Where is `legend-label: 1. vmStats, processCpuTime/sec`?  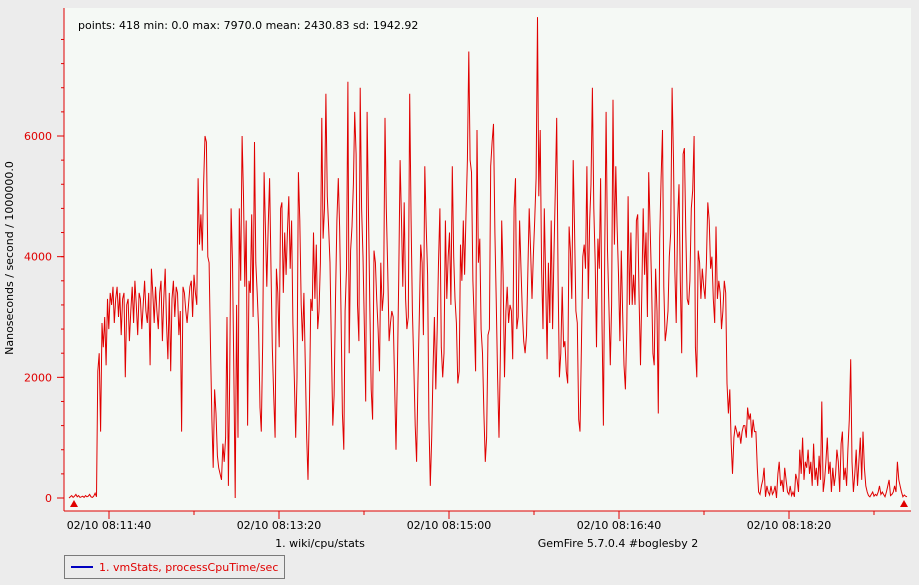 legend-label: 1. vmStats, processCpuTime/sec is located at coordinates (189, 567).